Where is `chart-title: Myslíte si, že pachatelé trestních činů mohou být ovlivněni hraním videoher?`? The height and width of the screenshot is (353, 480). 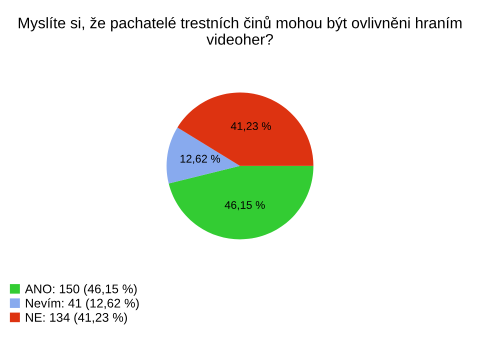 chart-title: Myslíte si, že pachatelé trestních činů mohou být ovlivněni hraním videoher? is located at coordinates (240, 30).